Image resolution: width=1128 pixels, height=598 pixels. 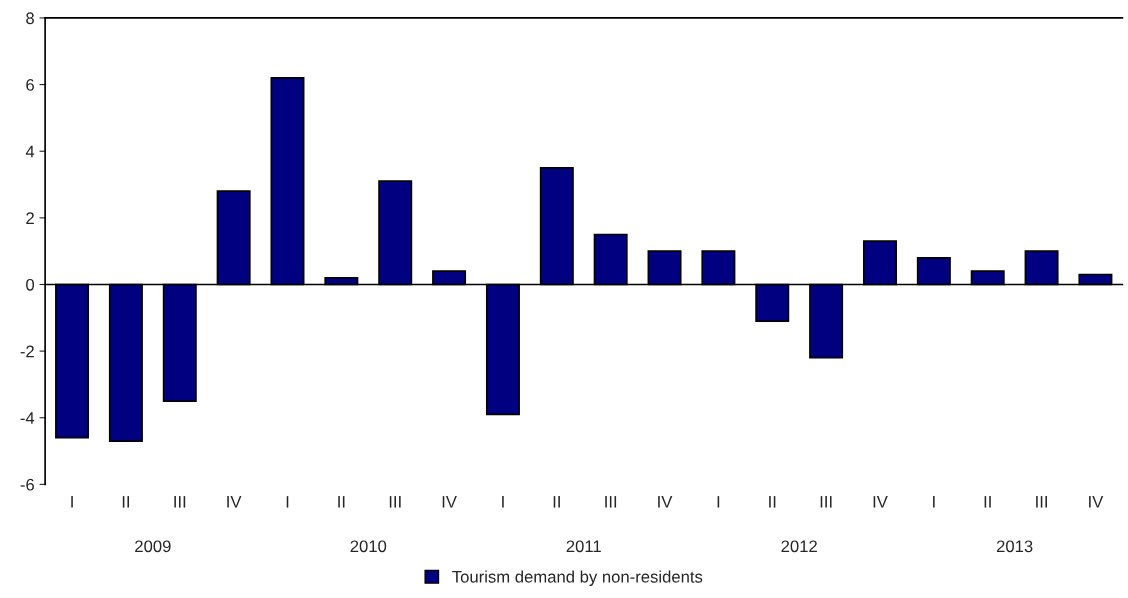 I want to click on y-tick-label: -4, so click(x=27, y=418).